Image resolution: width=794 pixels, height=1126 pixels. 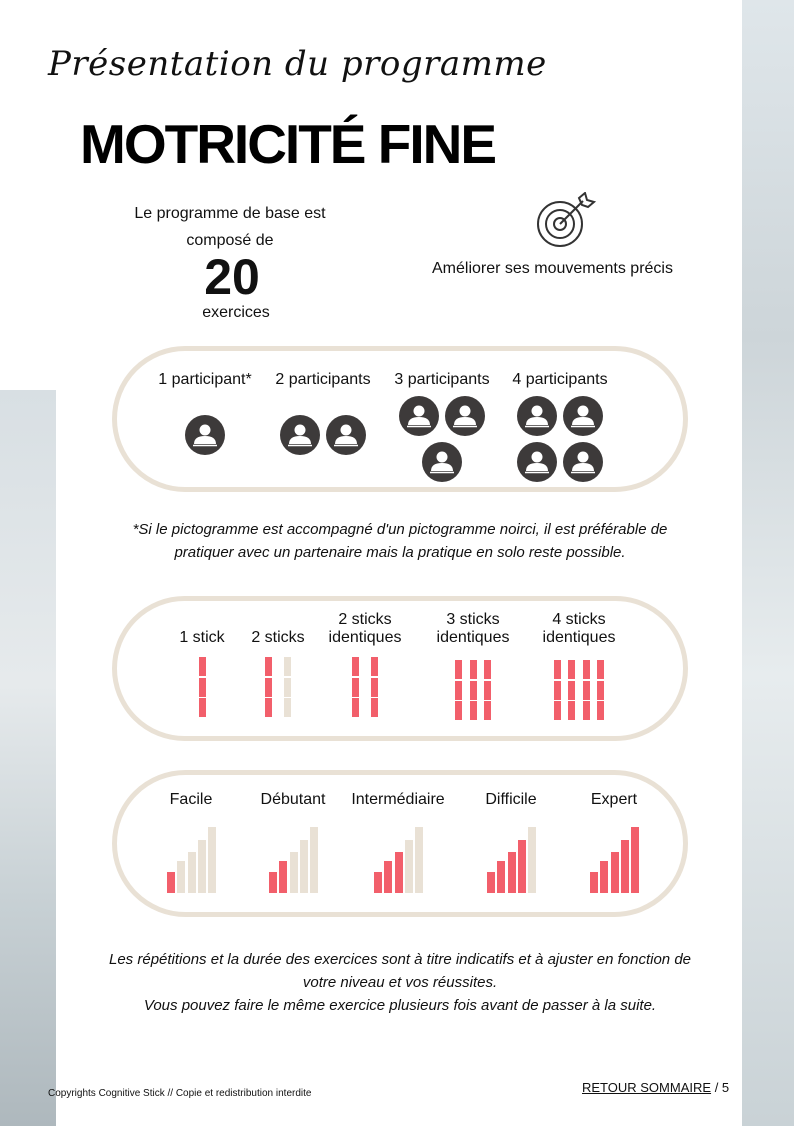 What do you see at coordinates (473, 619) in the screenshot?
I see `stick-label-line1: 3 sticks` at bounding box center [473, 619].